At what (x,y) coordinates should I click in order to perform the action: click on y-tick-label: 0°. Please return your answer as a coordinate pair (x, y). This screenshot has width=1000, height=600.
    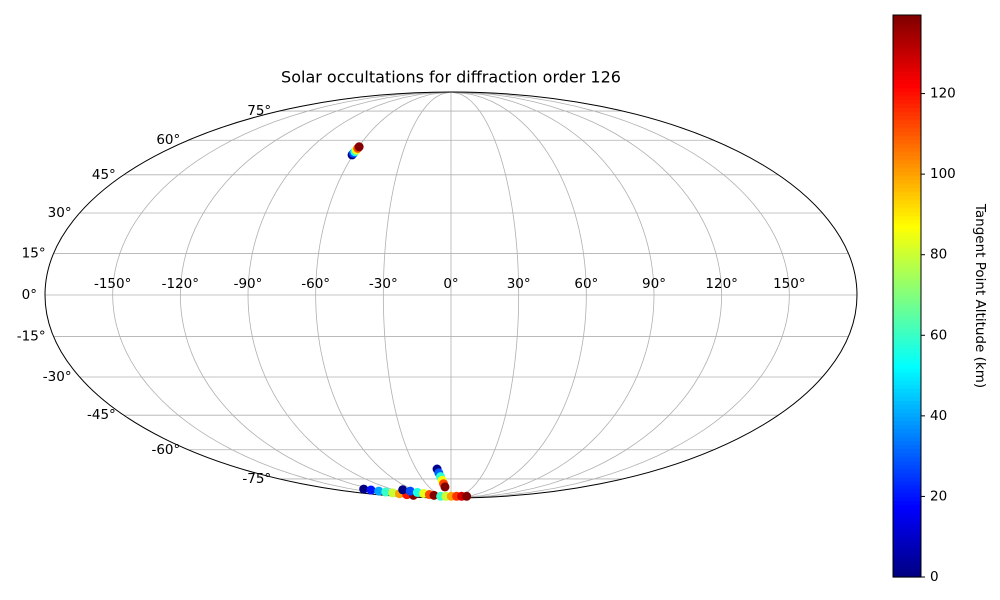
    Looking at the image, I should click on (29, 295).